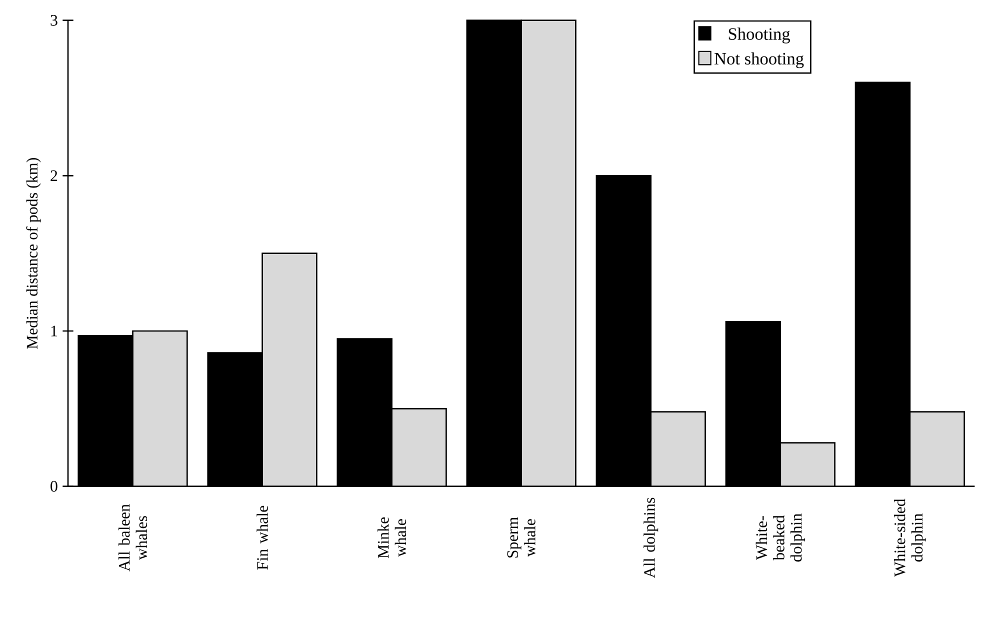 Image resolution: width=998 pixels, height=617 pixels. Describe the element at coordinates (392, 537) in the screenshot. I see `x-tick-label: Minke whale` at that location.